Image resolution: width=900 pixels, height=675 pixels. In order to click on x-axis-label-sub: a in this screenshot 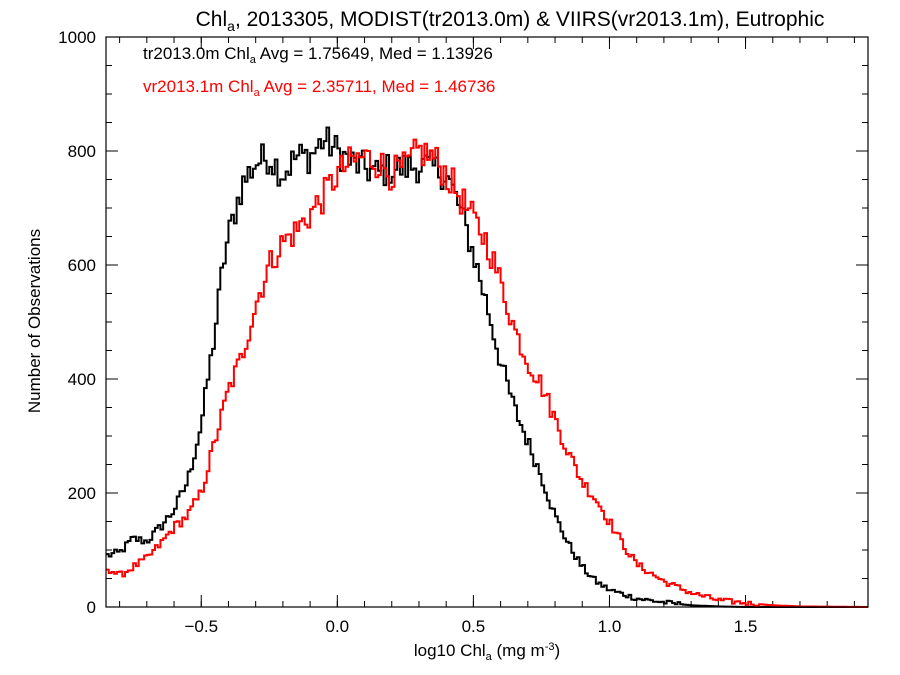, I will do `click(489, 657)`.